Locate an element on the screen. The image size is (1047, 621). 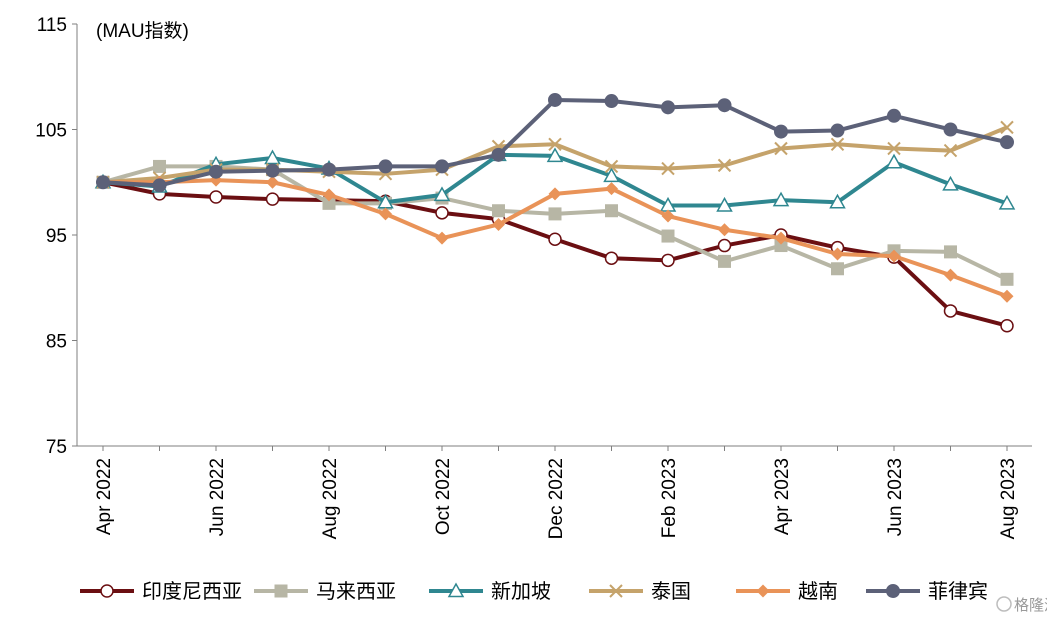
legend-item: 泰国 is located at coordinates (640, 591).